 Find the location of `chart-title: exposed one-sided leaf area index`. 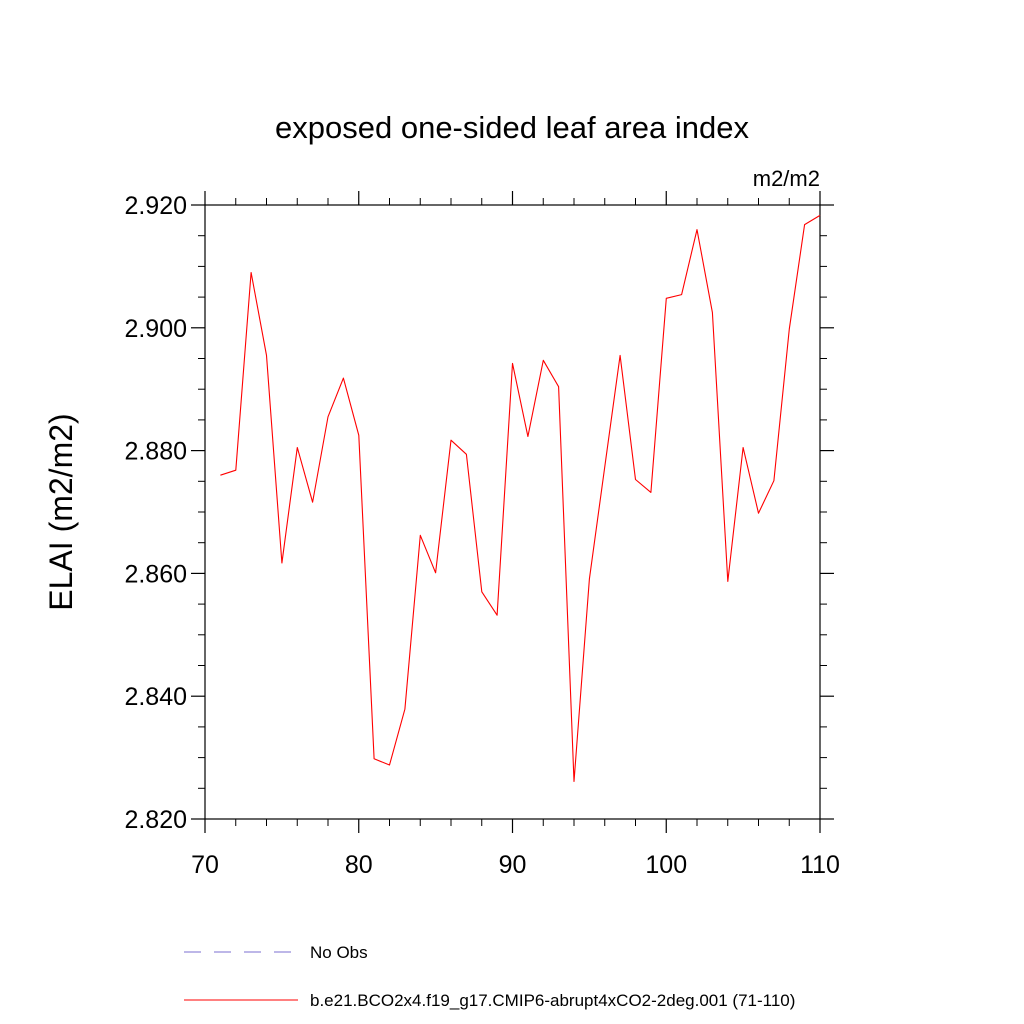

chart-title: exposed one-sided leaf area index is located at coordinates (512, 127).